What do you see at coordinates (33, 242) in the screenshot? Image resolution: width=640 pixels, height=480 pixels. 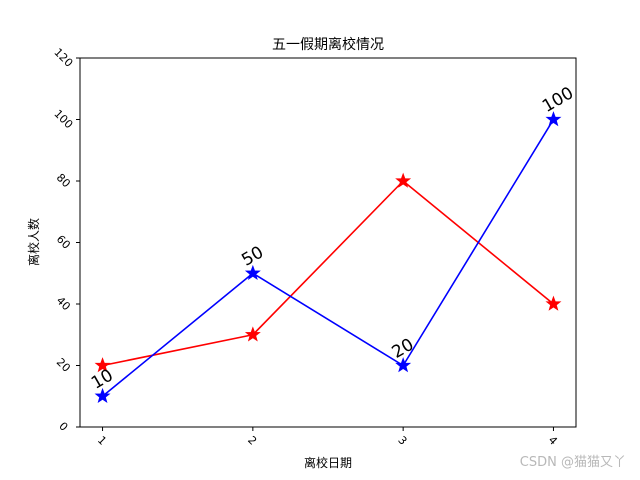 I see `y-axis-label: 离校人数` at bounding box center [33, 242].